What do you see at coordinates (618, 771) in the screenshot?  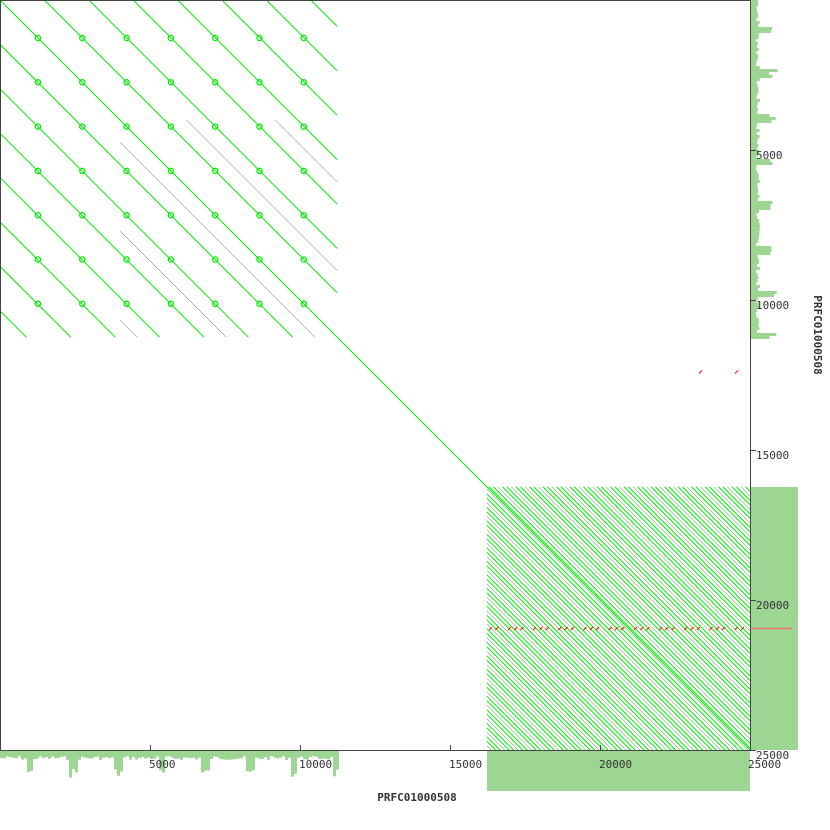 I see `x-coverage-block` at bounding box center [618, 771].